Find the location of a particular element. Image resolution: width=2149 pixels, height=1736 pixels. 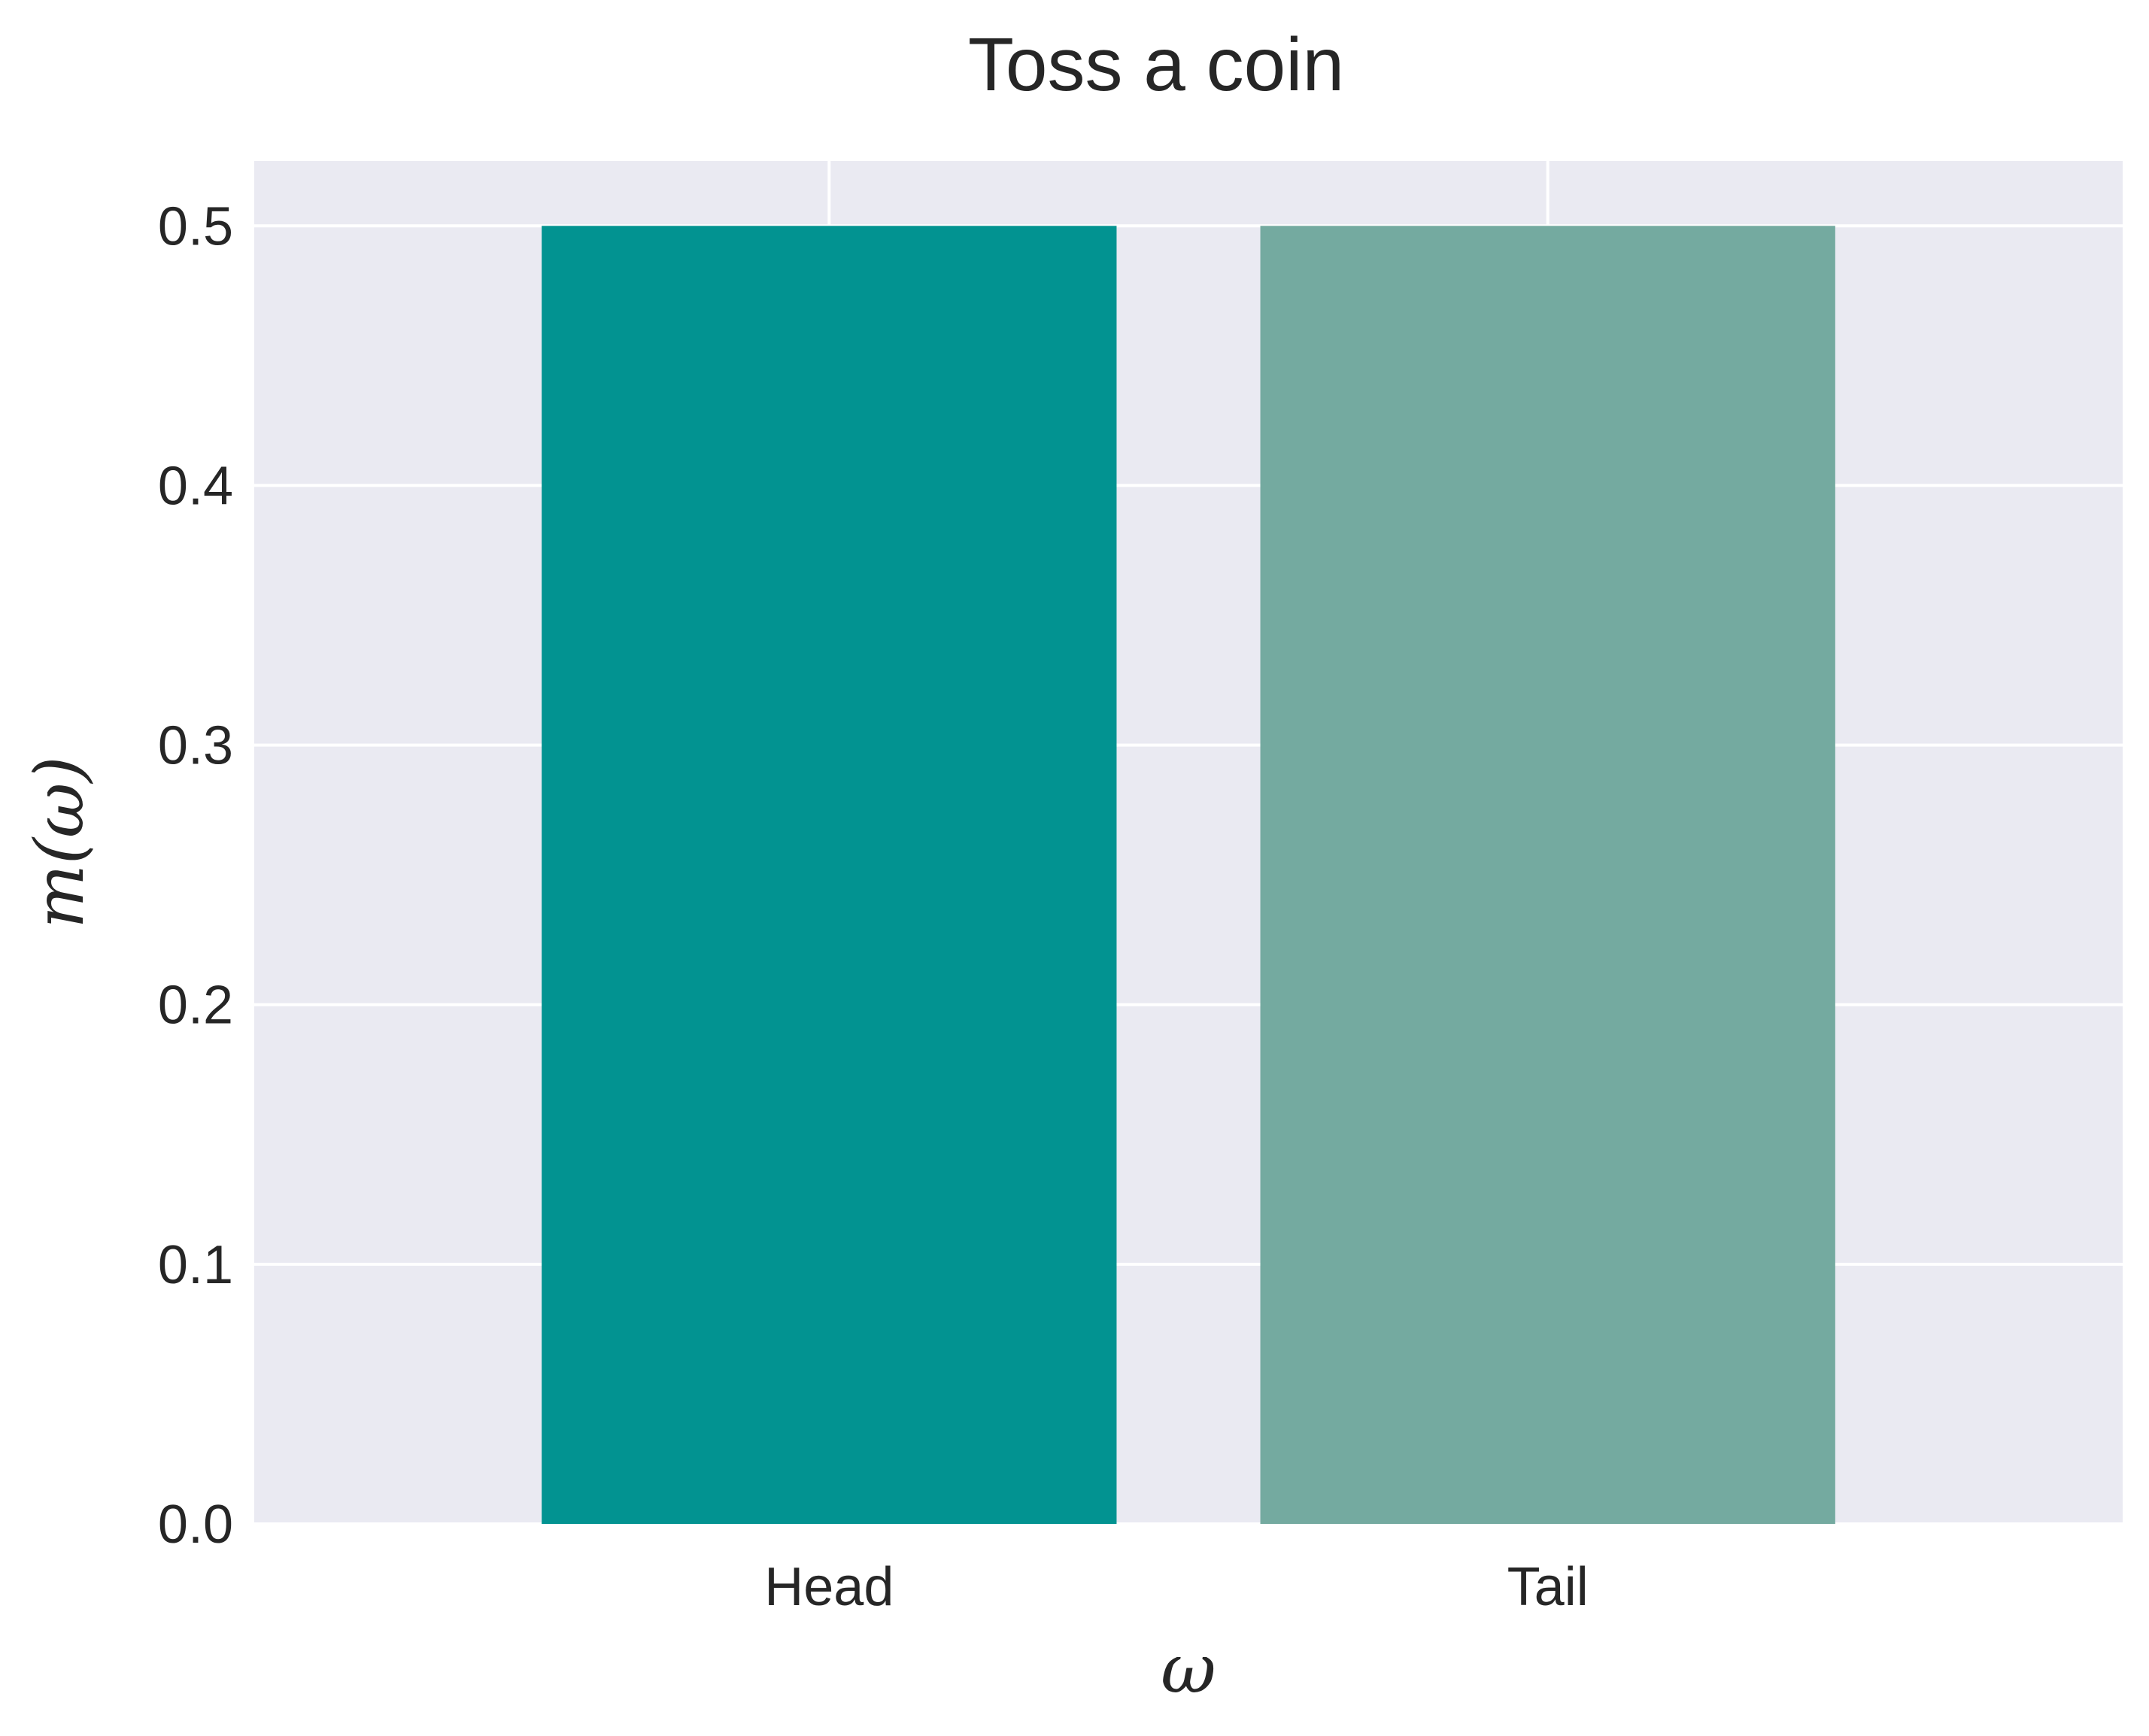

y-tick-label: 0.5 is located at coordinates (195, 226).